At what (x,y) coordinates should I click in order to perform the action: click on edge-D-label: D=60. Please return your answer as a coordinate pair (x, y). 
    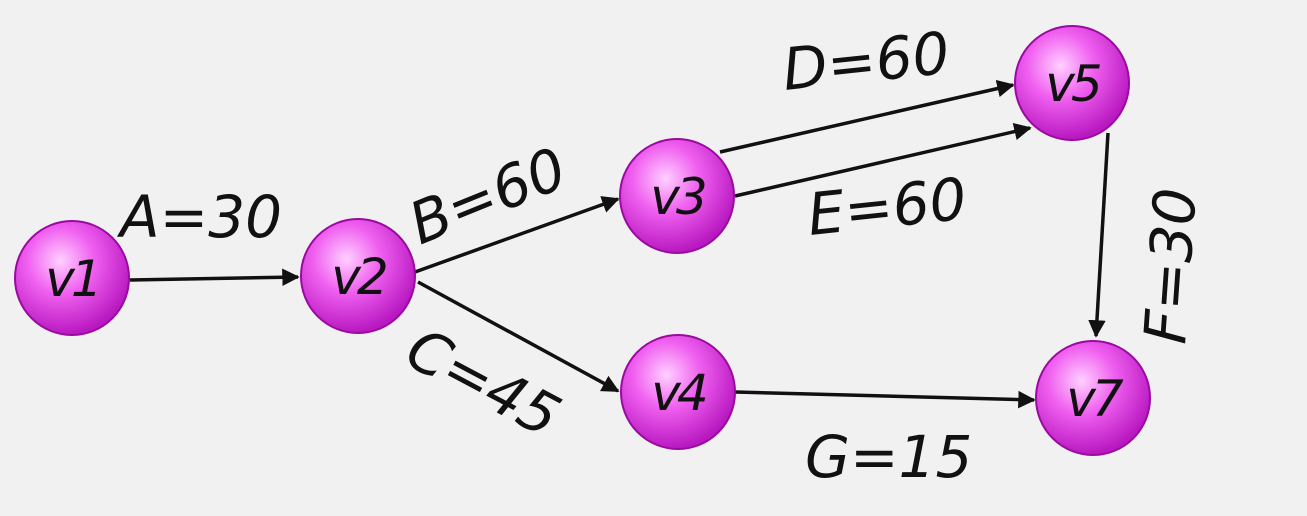
    Looking at the image, I should click on (865, 61).